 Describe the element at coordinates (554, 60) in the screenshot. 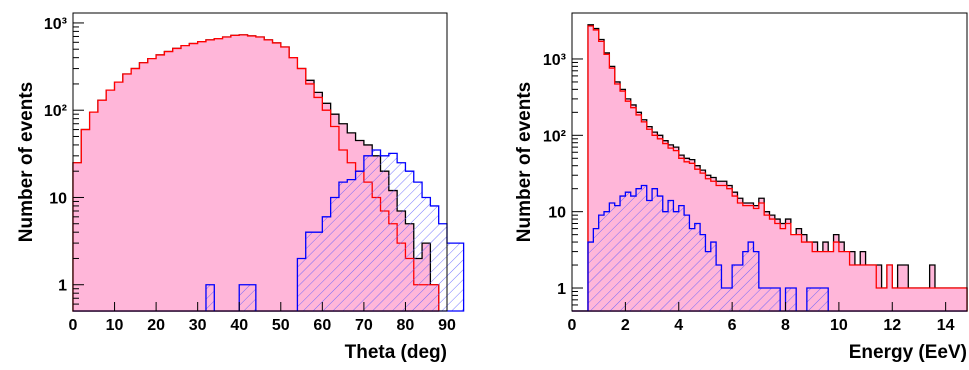

I see `right-y-tick-label: 10³` at that location.